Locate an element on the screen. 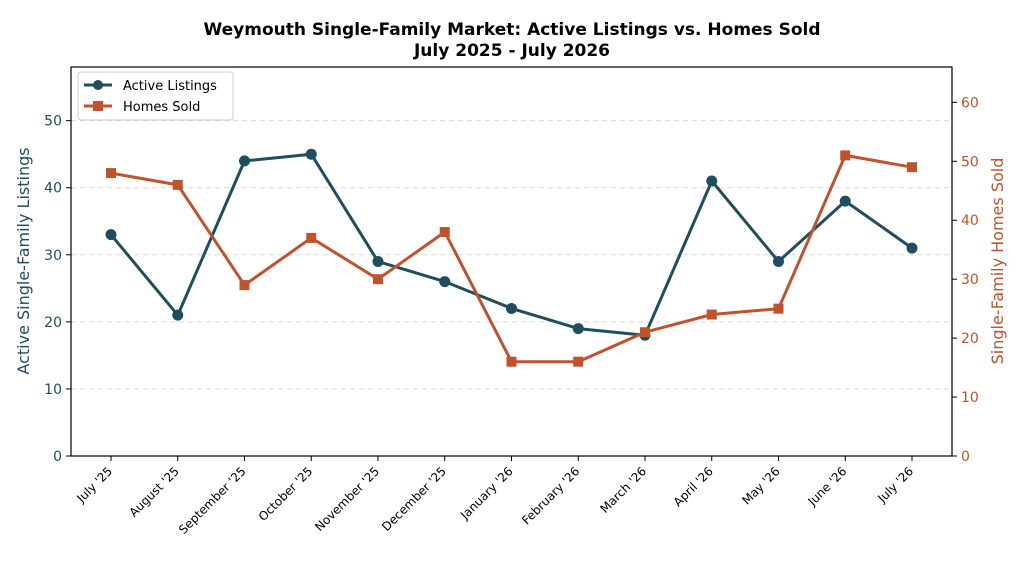 Image resolution: width=1024 pixels, height=569 pixels. right-tick-label: 50 is located at coordinates (970, 162).